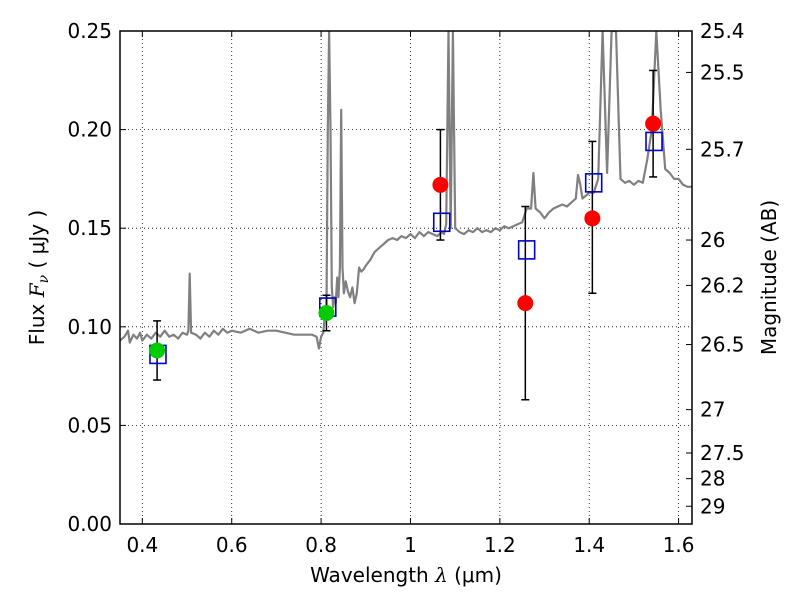 The image size is (800, 600). Describe the element at coordinates (89, 425) in the screenshot. I see `y-tick-label: 0.05` at that location.